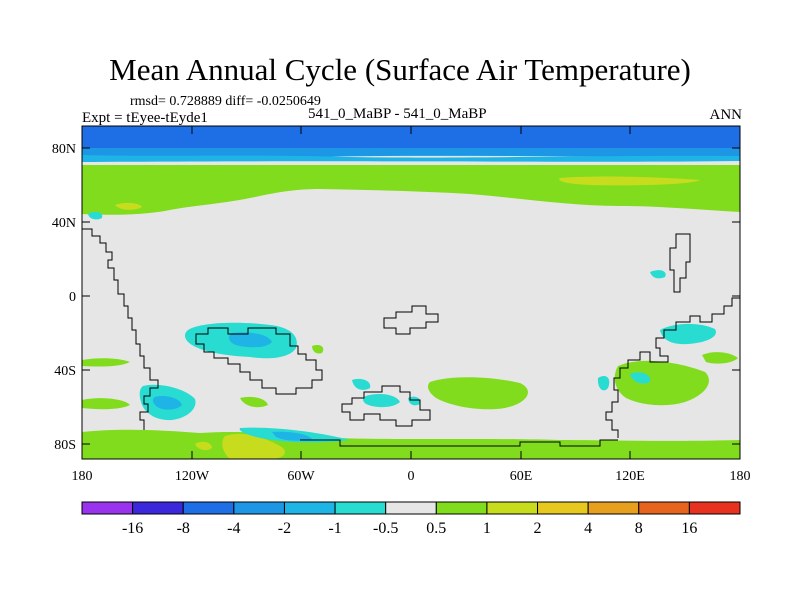 Image resolution: width=800 pixels, height=600 pixels. Describe the element at coordinates (65, 445) in the screenshot. I see `y-tick-label: 80S` at that location.